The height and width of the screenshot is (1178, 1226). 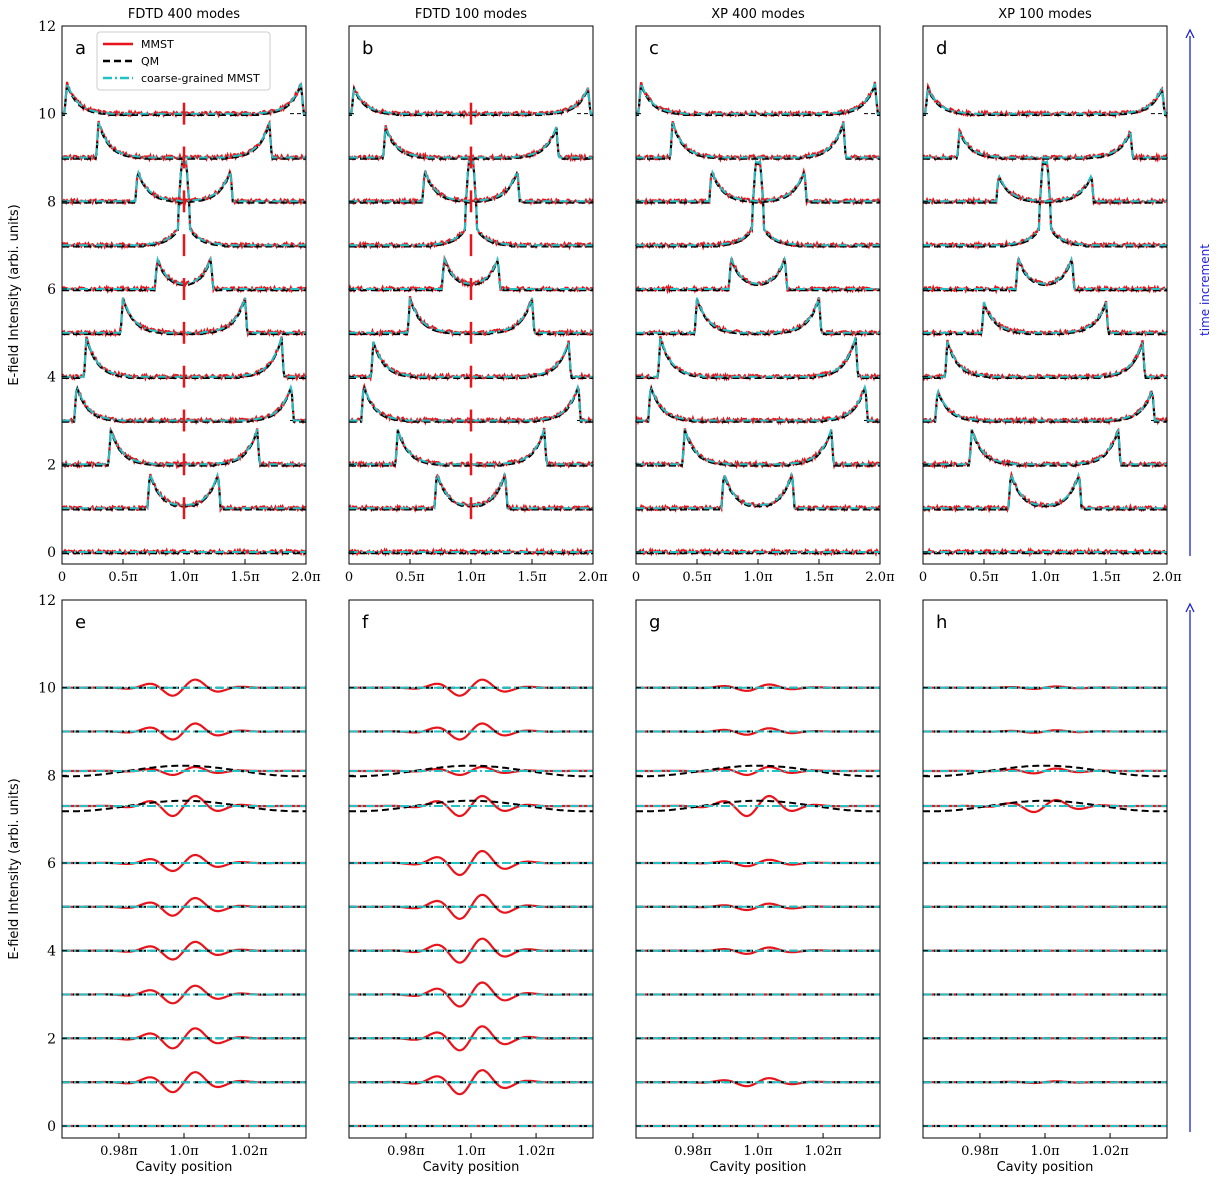 What do you see at coordinates (47, 689) in the screenshot?
I see `y-tick-label: 10` at bounding box center [47, 689].